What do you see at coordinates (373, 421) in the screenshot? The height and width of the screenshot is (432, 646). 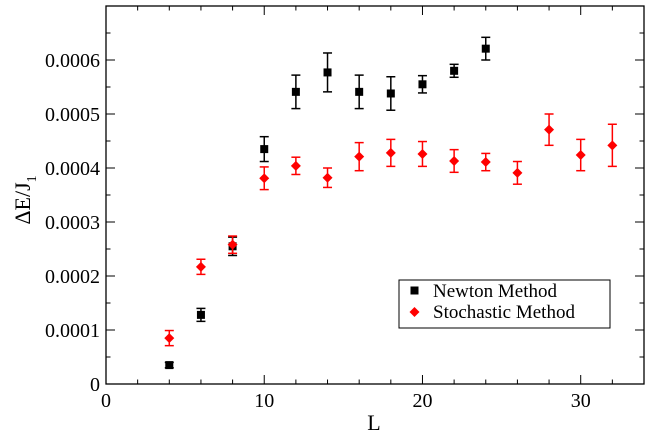 I see `x-axis-label: L` at bounding box center [373, 421].